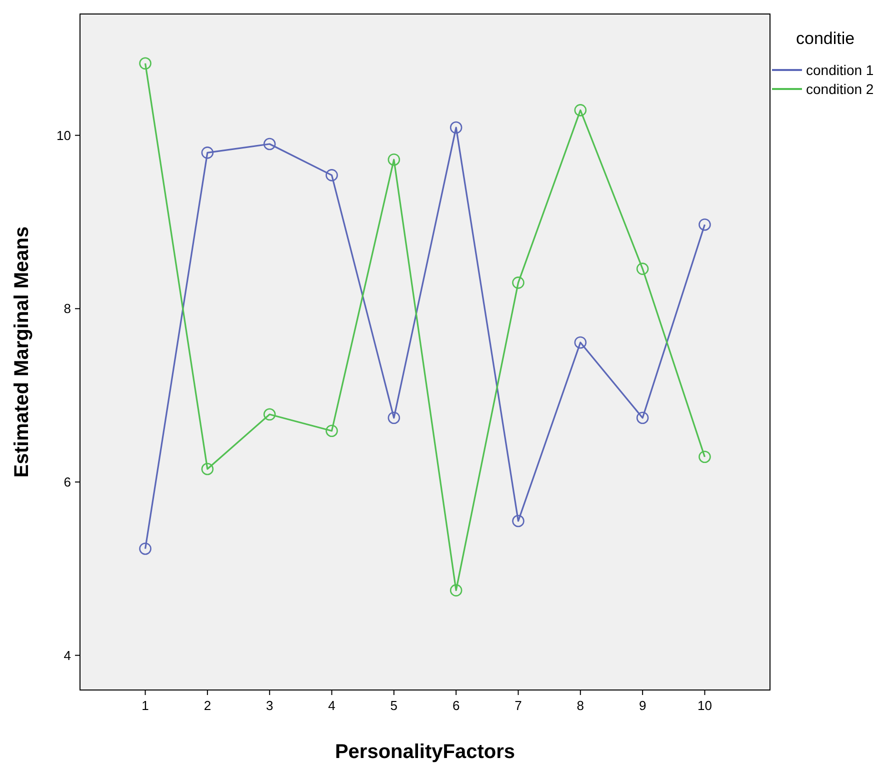 The image size is (894, 765). What do you see at coordinates (270, 705) in the screenshot?
I see `x-tick-label: 3` at bounding box center [270, 705].